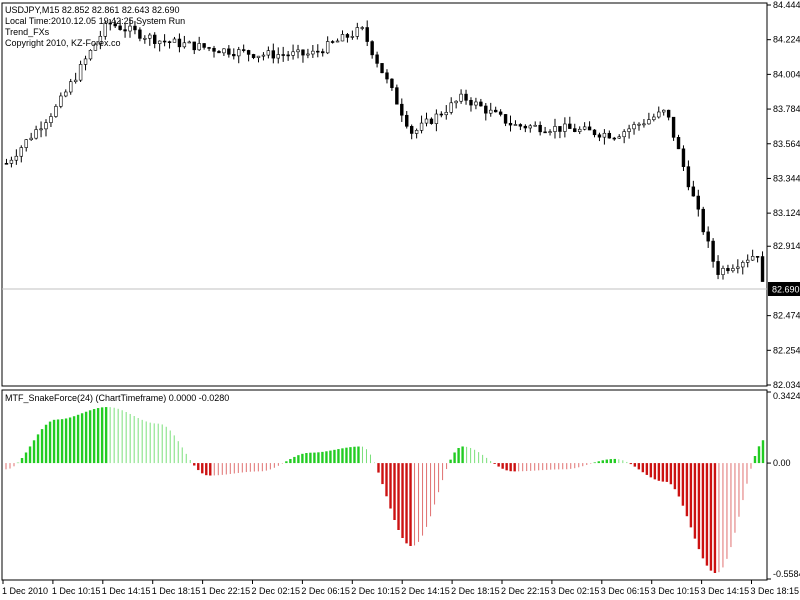 Image resolution: width=800 pixels, height=600 pixels. I want to click on price-tick-label: 82.914, so click(786, 246).